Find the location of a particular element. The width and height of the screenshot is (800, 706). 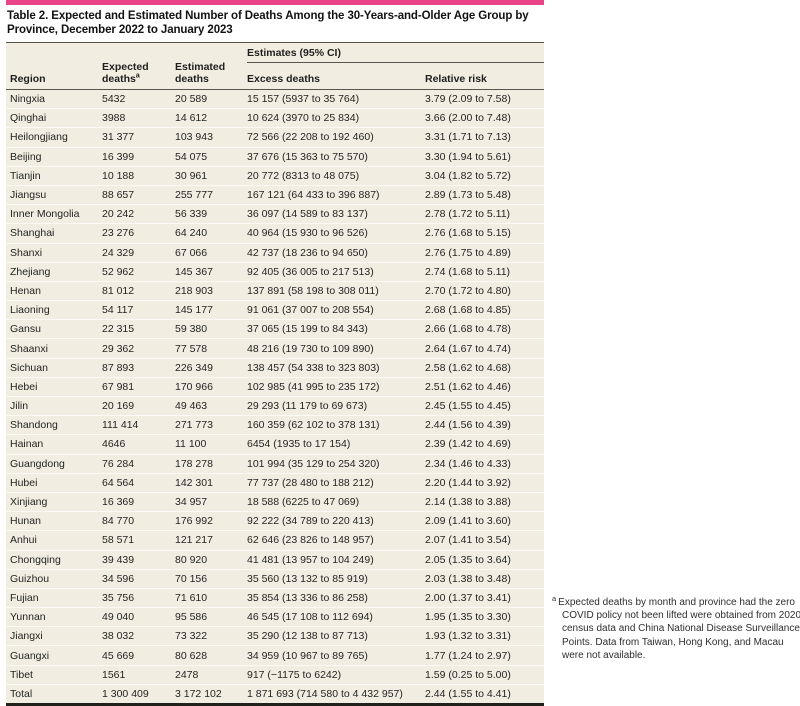

excess-cell: 1 871 693 (714 580 to 4 432 957) is located at coordinates (325, 693).